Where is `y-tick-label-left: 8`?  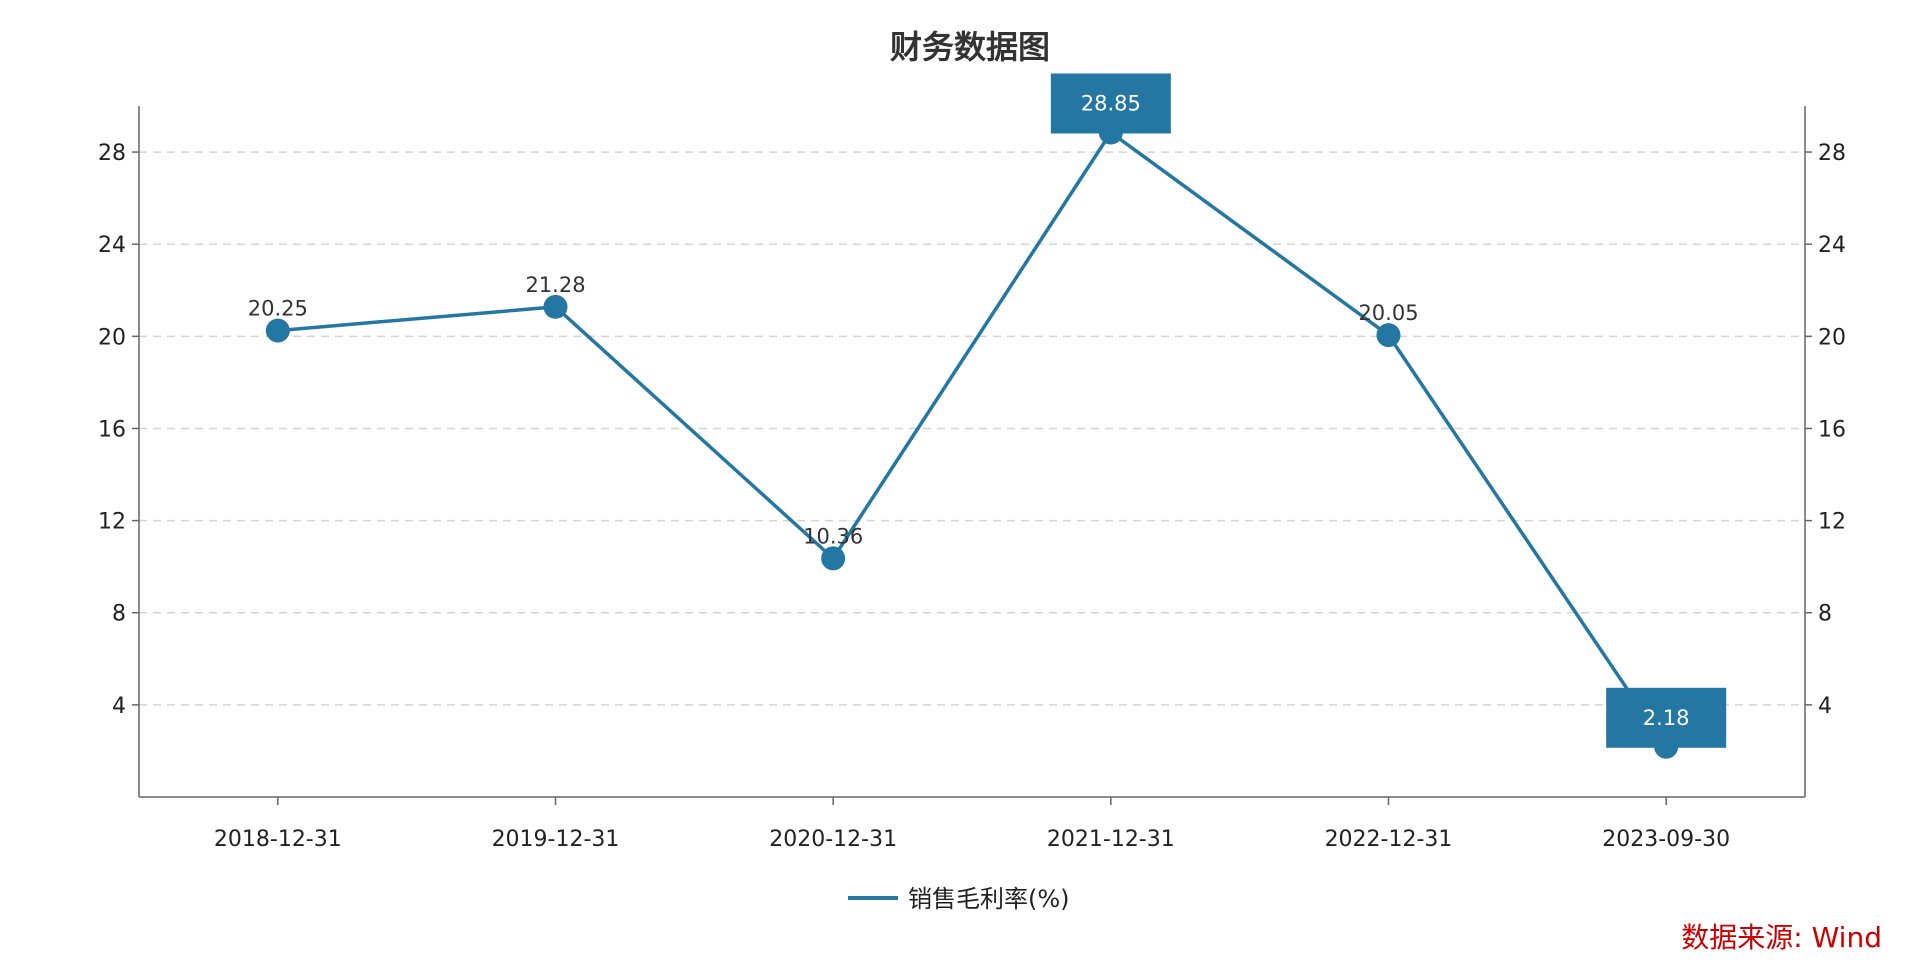 y-tick-label-left: 8 is located at coordinates (119, 614).